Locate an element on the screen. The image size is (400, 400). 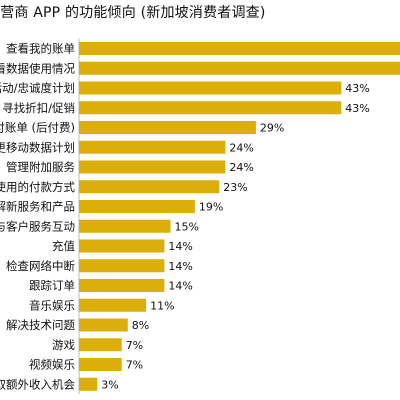
data-label: 3% is located at coordinates (109, 384).